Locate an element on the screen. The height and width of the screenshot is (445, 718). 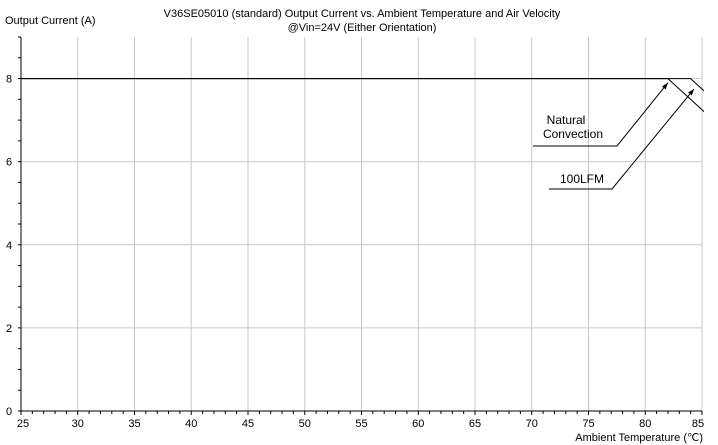
annotation-label-100lfm: 100LFM is located at coordinates (582, 179).